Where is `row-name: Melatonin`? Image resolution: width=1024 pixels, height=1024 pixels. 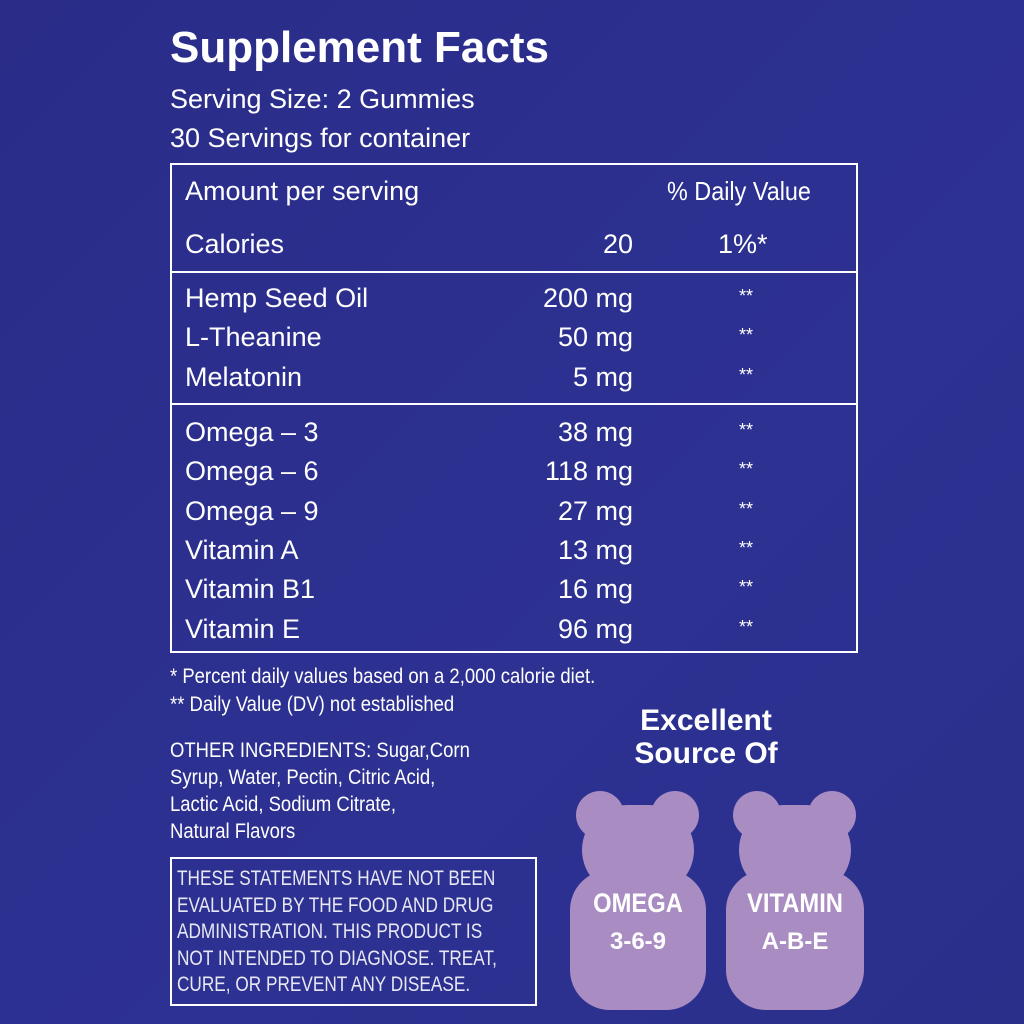 row-name: Melatonin is located at coordinates (244, 376).